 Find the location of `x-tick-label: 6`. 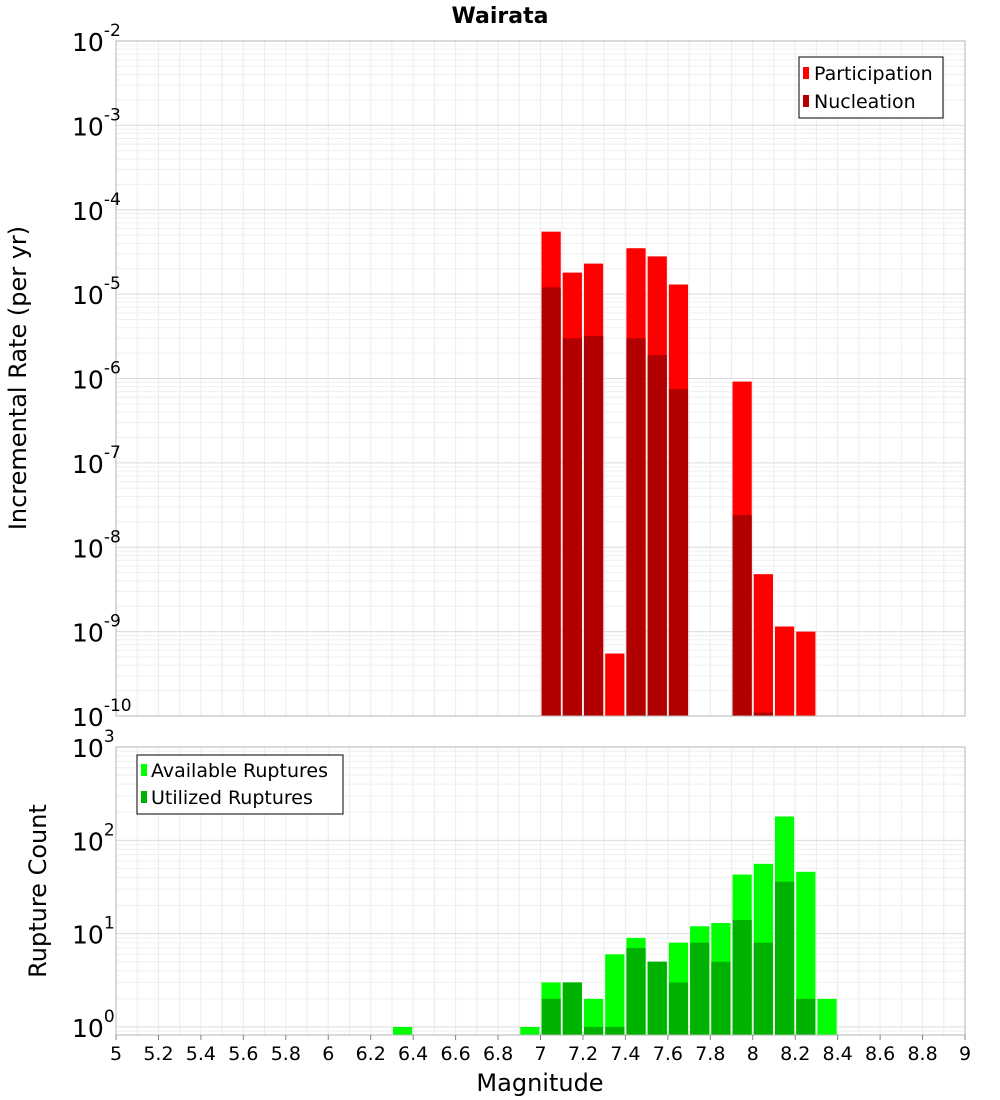

x-tick-label: 6 is located at coordinates (328, 1054).